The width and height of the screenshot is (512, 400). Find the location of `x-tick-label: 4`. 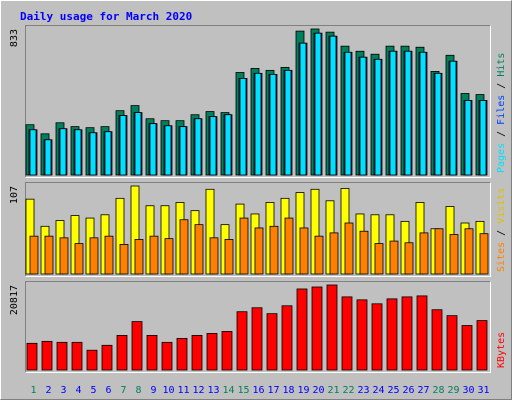

x-tick-label: 4 is located at coordinates (78, 390).